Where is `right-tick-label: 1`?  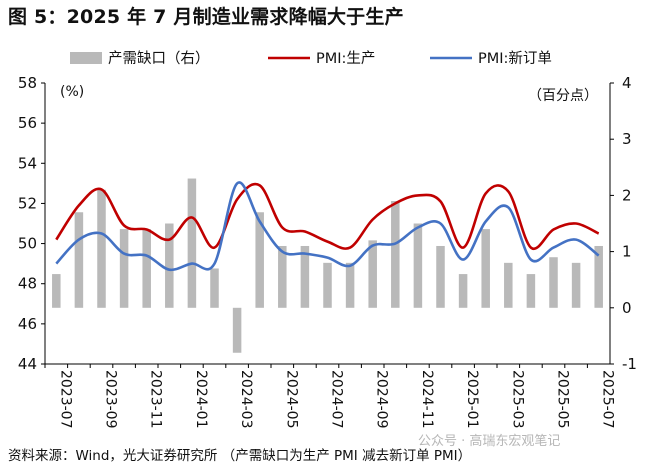
right-tick-label: 1 is located at coordinates (627, 252).